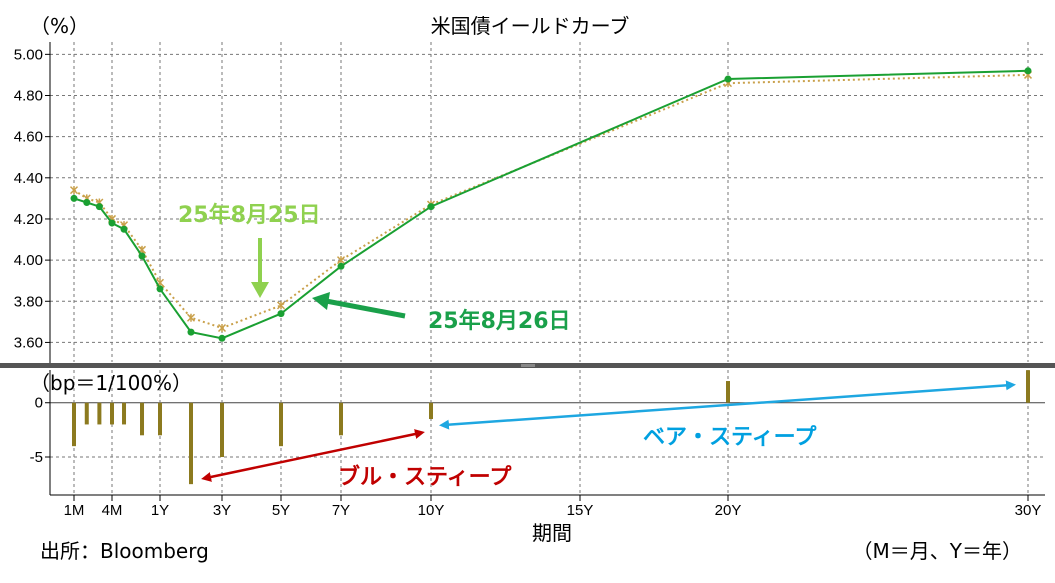 This screenshot has width=1055, height=583. Describe the element at coordinates (528, 365) in the screenshot. I see `divider-handle` at that location.